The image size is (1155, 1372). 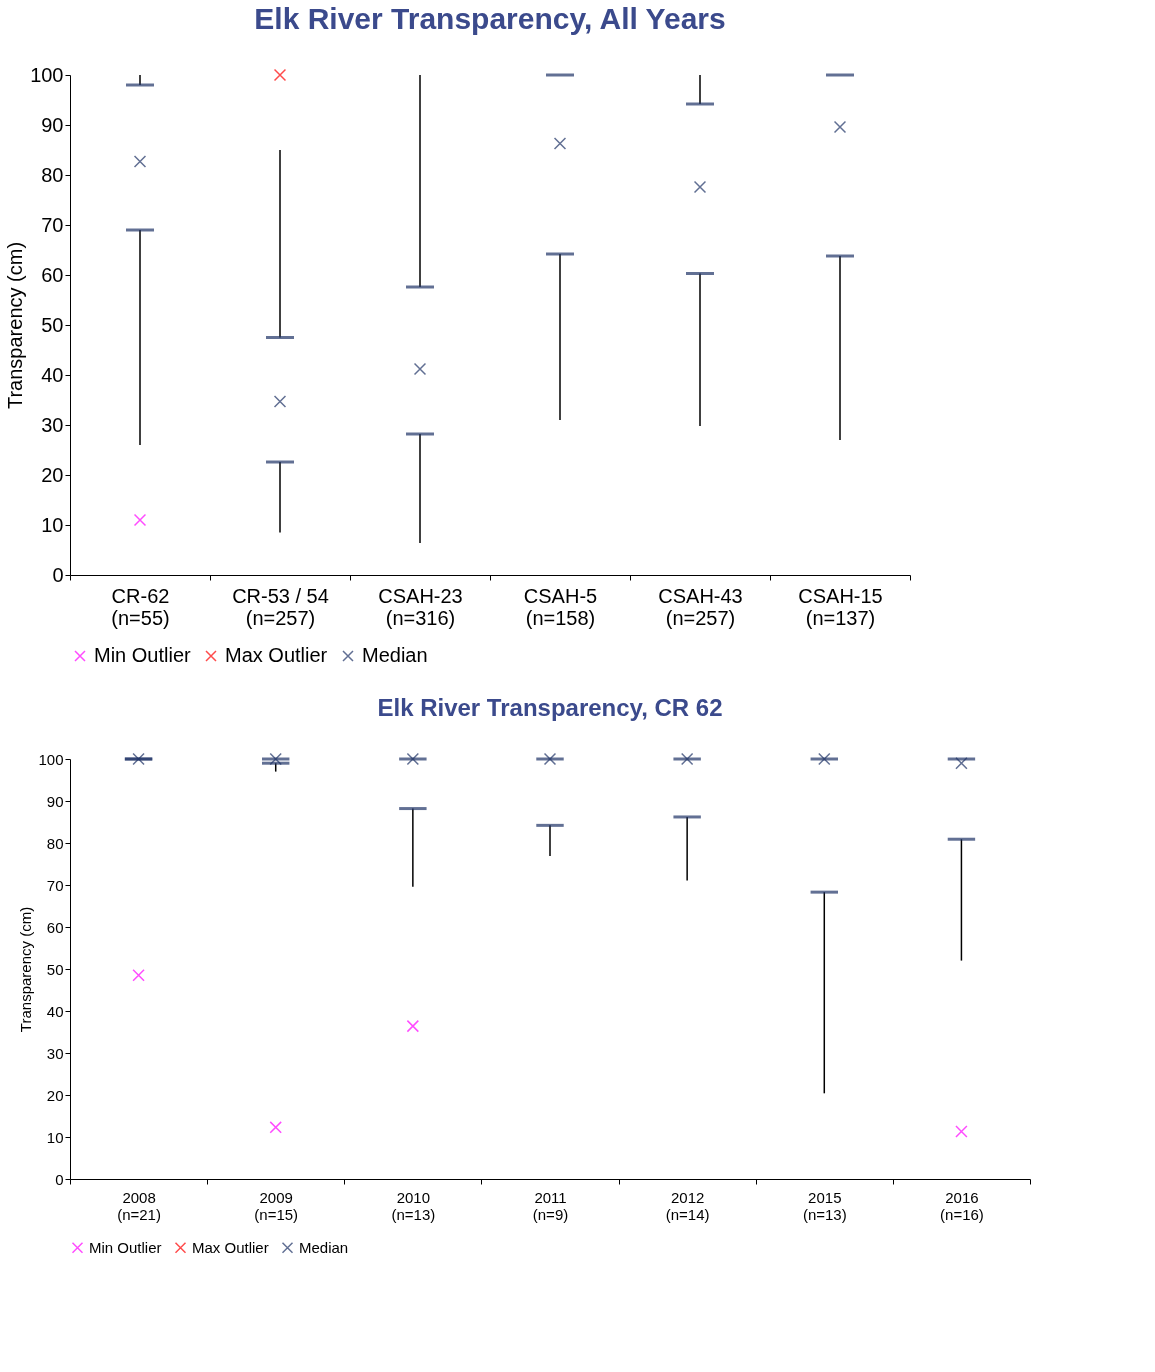 What do you see at coordinates (687, 1205) in the screenshot?
I see `x-tick-label: 2012 (n=14)` at bounding box center [687, 1205].